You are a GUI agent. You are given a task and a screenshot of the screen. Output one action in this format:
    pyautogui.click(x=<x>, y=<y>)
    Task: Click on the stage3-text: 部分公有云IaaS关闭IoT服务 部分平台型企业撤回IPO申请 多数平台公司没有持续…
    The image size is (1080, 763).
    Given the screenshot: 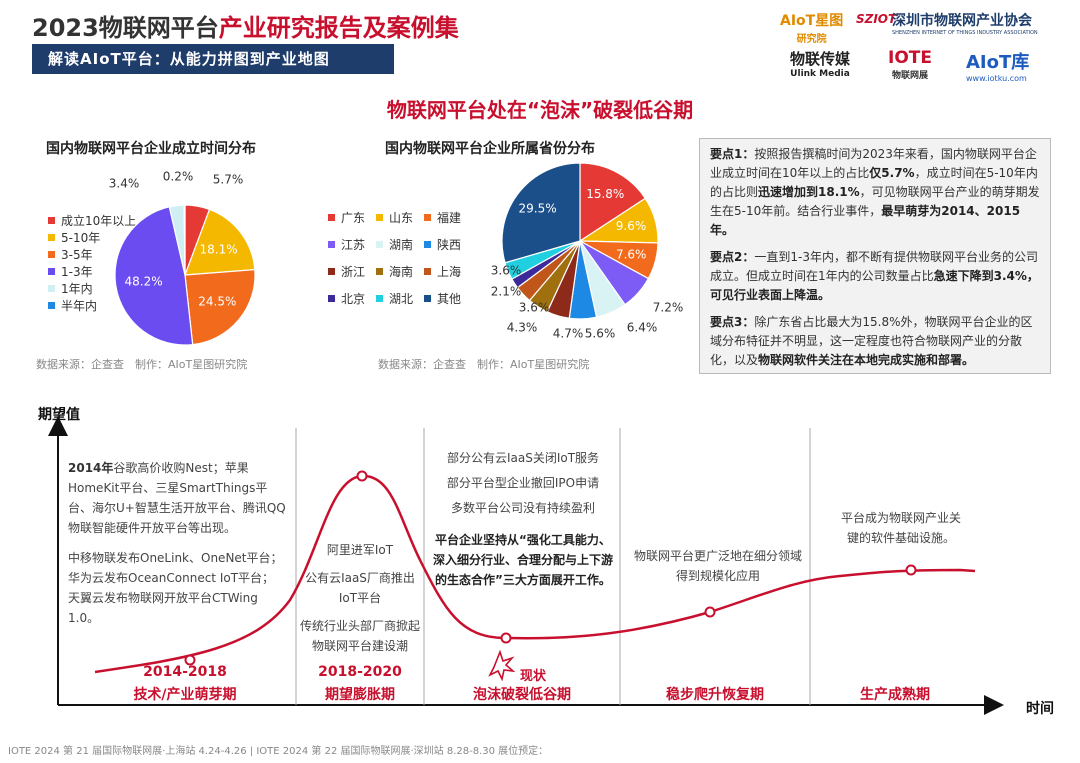 What is the action you would take?
    pyautogui.click(x=523, y=485)
    